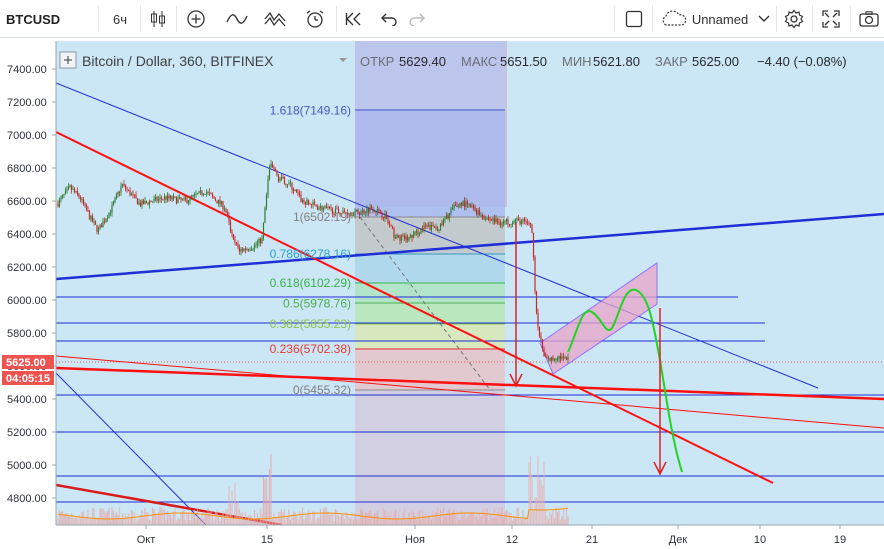 The width and height of the screenshot is (884, 549). I want to click on fib-label: 0.382(5855.23), so click(310, 324).